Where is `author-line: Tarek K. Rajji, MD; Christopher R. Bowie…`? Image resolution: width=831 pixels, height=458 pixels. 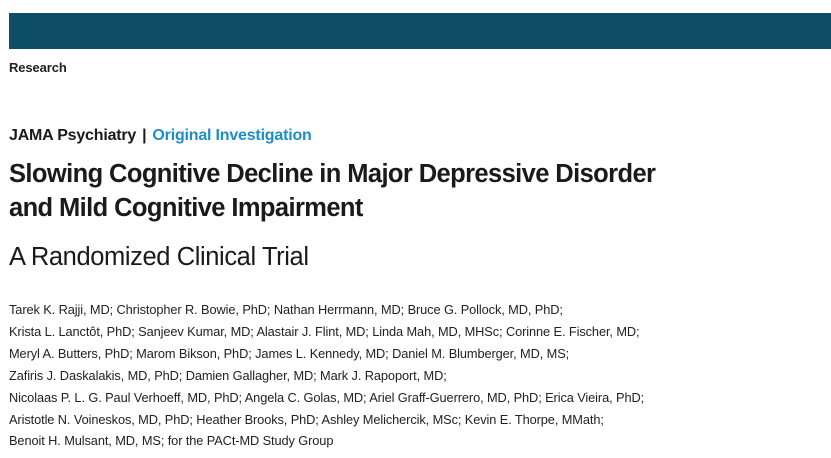 author-line: Tarek K. Rajji, MD; Christopher R. Bowie… is located at coordinates (286, 309).